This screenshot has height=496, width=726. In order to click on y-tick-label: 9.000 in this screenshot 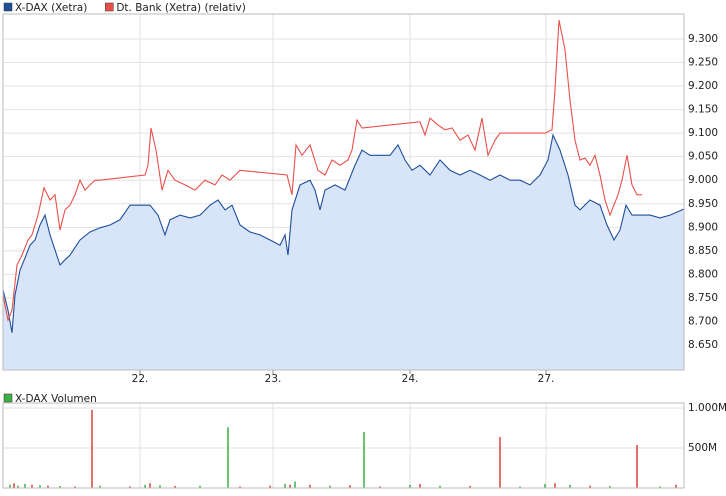, I will do `click(703, 180)`.